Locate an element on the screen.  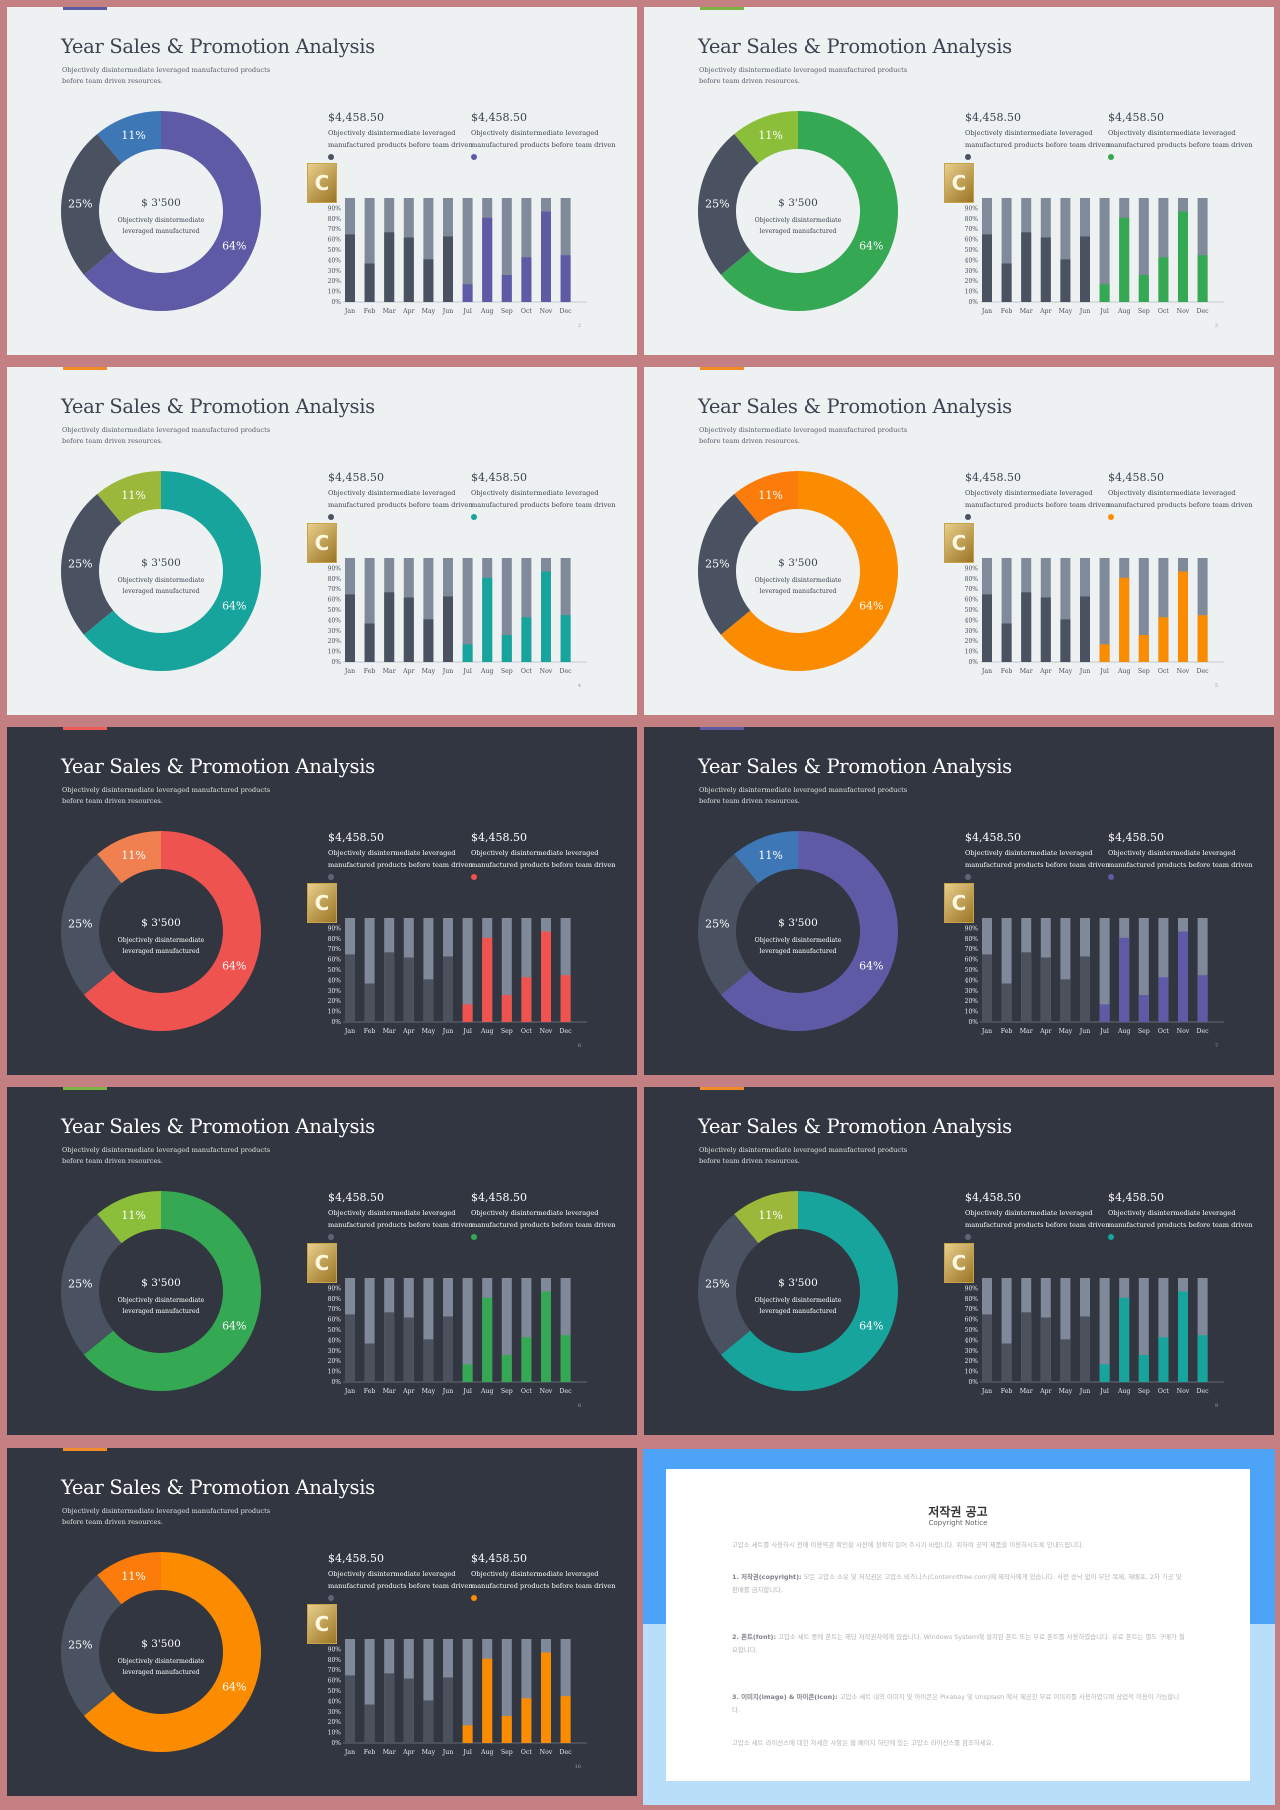
stat2-value: $4,458.50 is located at coordinates (499, 1197).